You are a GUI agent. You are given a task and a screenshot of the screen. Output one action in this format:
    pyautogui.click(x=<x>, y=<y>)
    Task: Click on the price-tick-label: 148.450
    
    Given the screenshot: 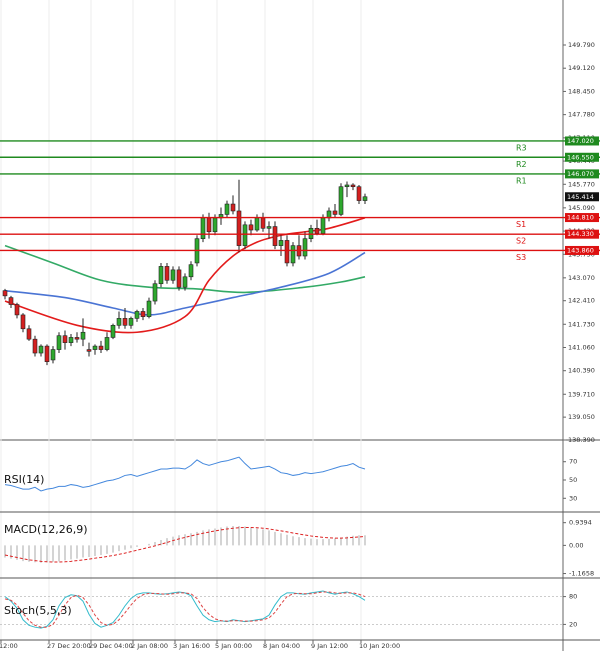 What is the action you would take?
    pyautogui.click(x=581, y=91)
    